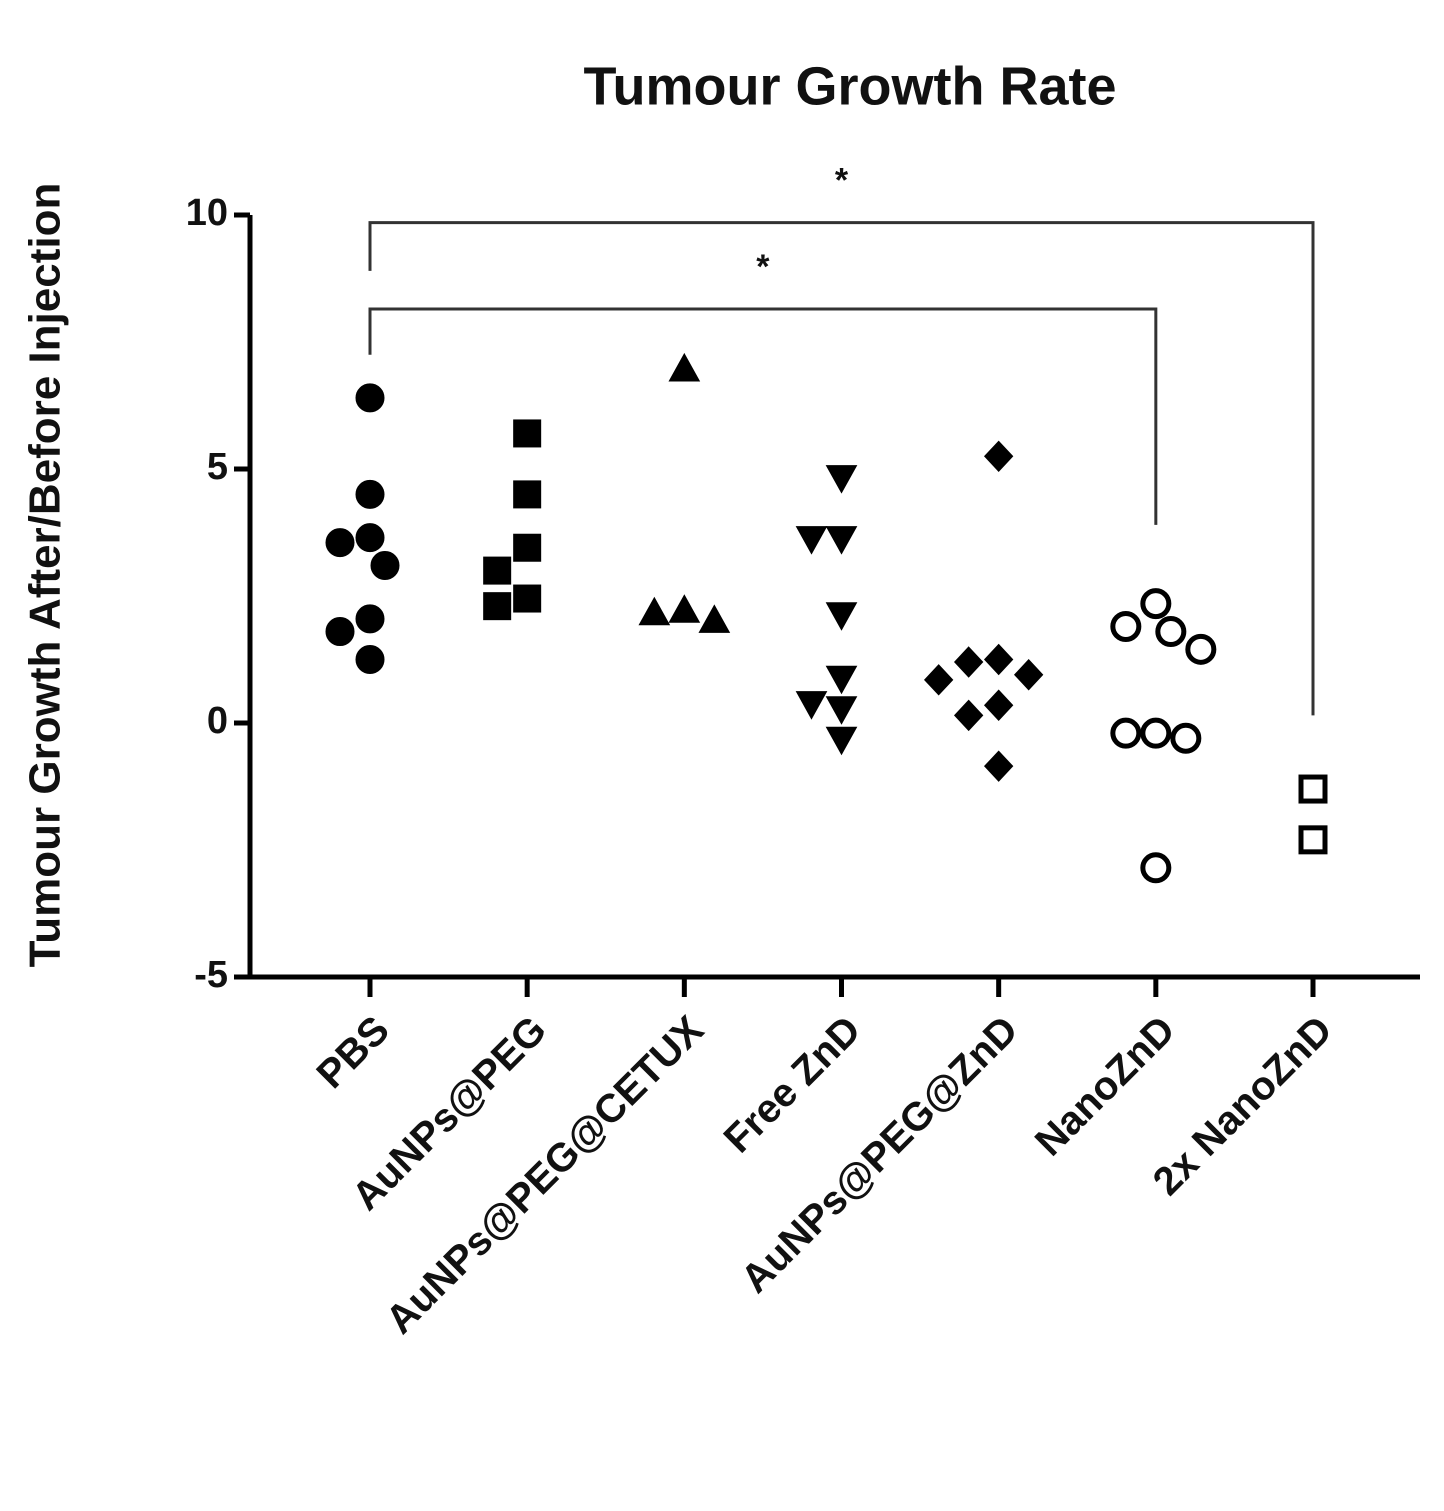  What do you see at coordinates (45, 575) in the screenshot?
I see `y-axis-label: Tumour Growth After/Before Injection` at bounding box center [45, 575].